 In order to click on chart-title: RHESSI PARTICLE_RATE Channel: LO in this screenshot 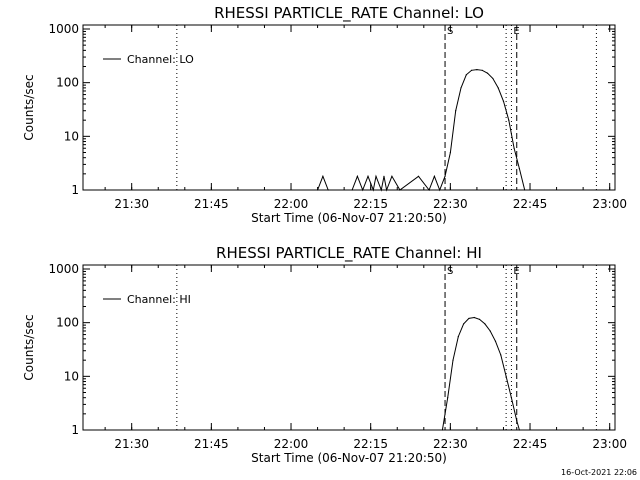, I will do `click(349, 13)`.